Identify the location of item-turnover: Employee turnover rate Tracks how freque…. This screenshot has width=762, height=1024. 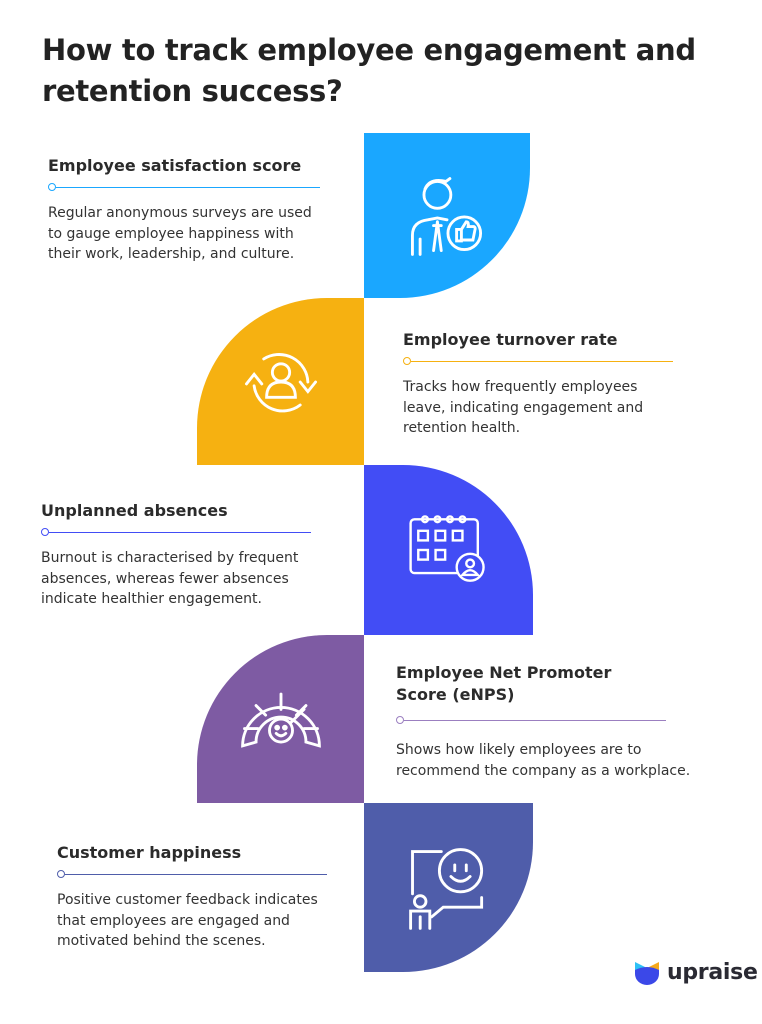
(538, 384).